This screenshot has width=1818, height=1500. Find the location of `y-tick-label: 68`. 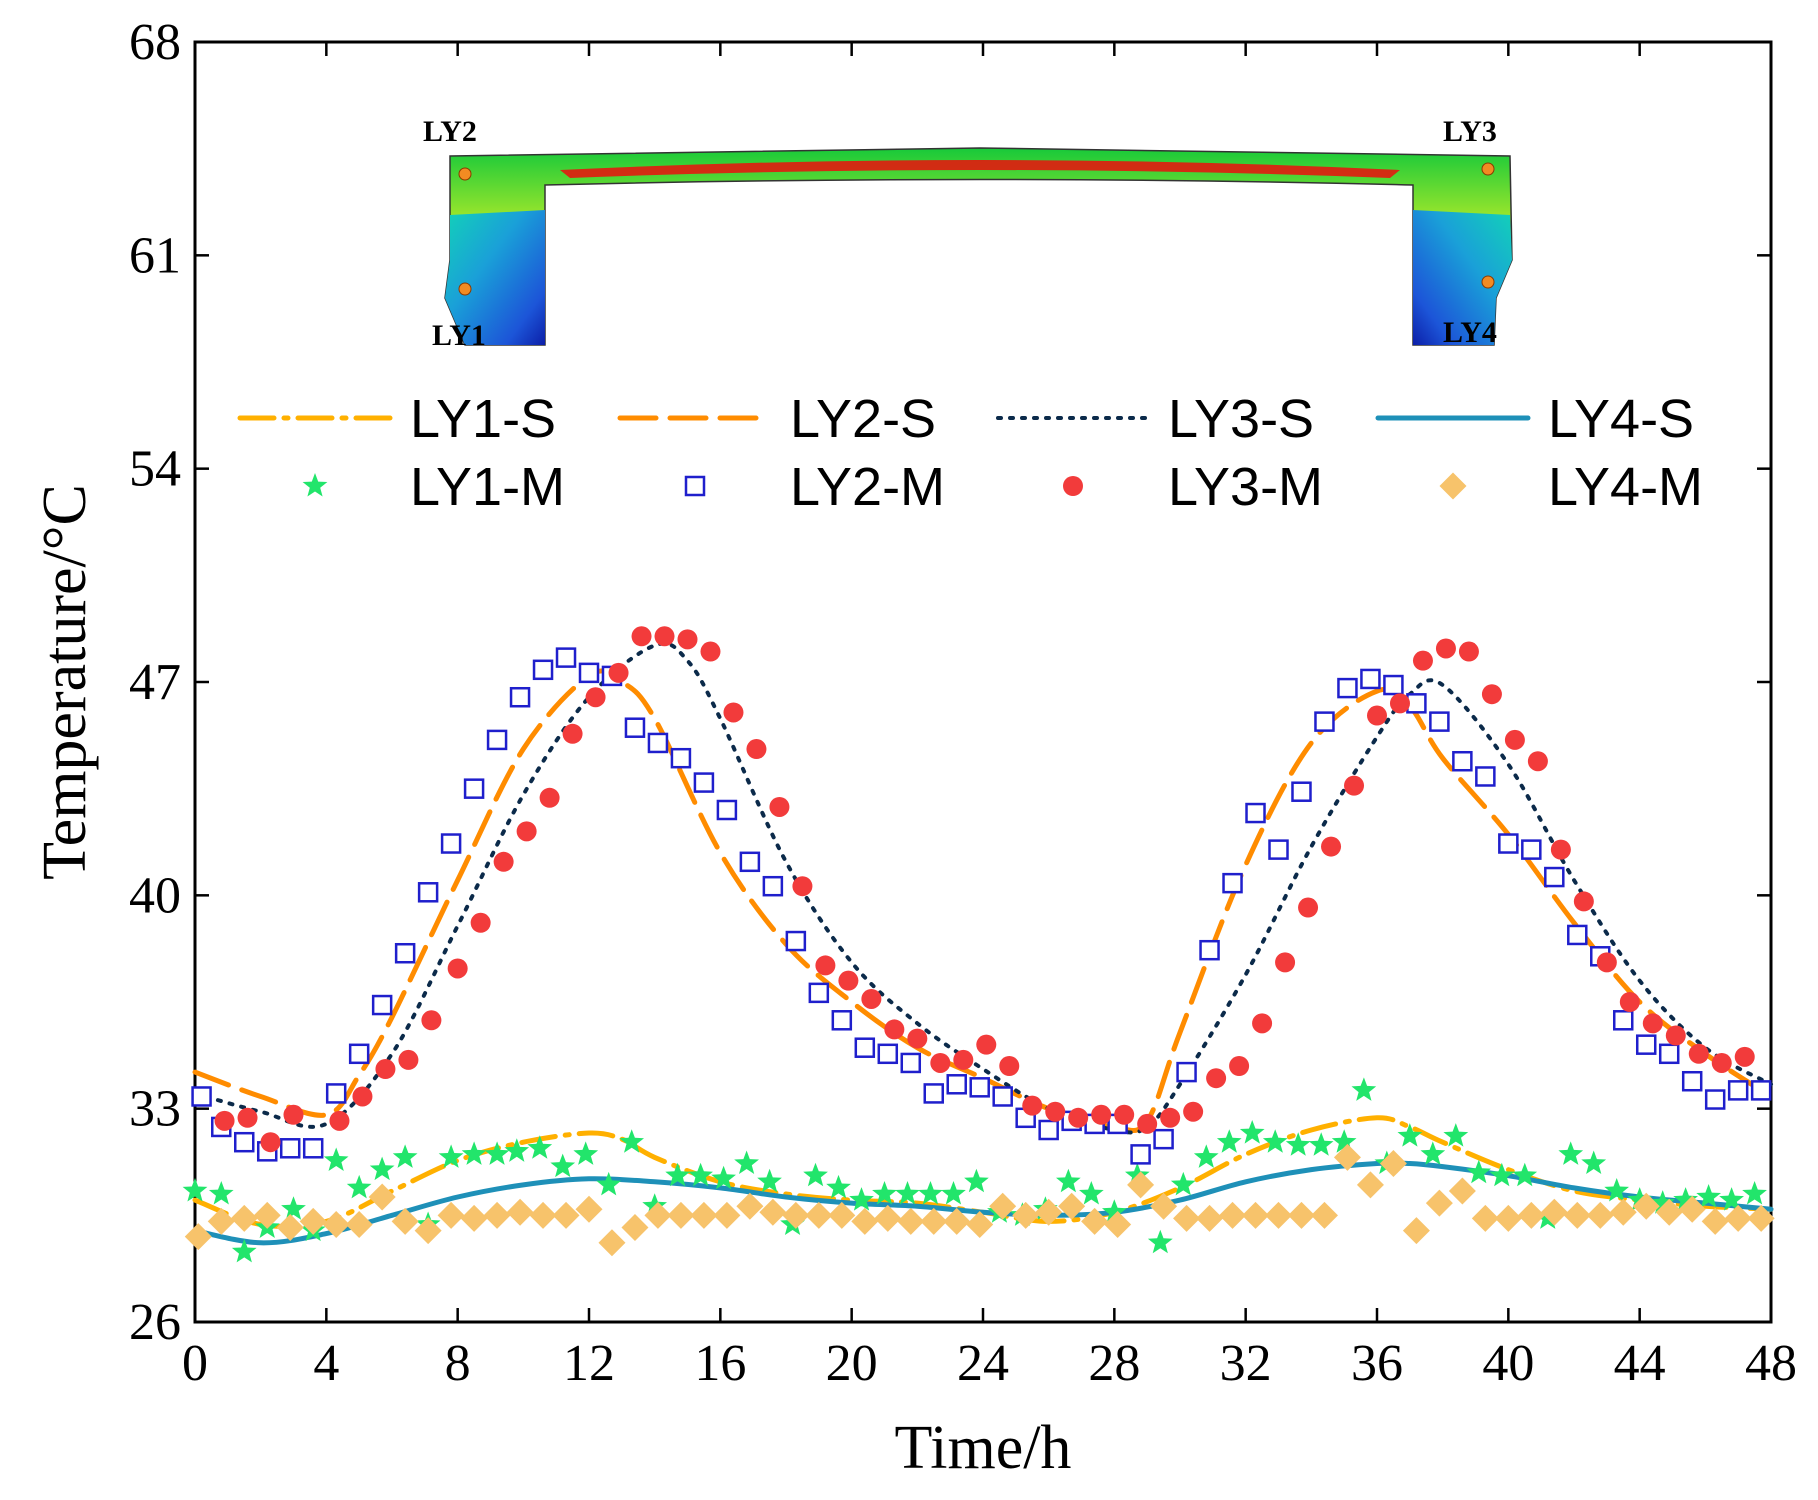

y-tick-label: 68 is located at coordinates (155, 42).